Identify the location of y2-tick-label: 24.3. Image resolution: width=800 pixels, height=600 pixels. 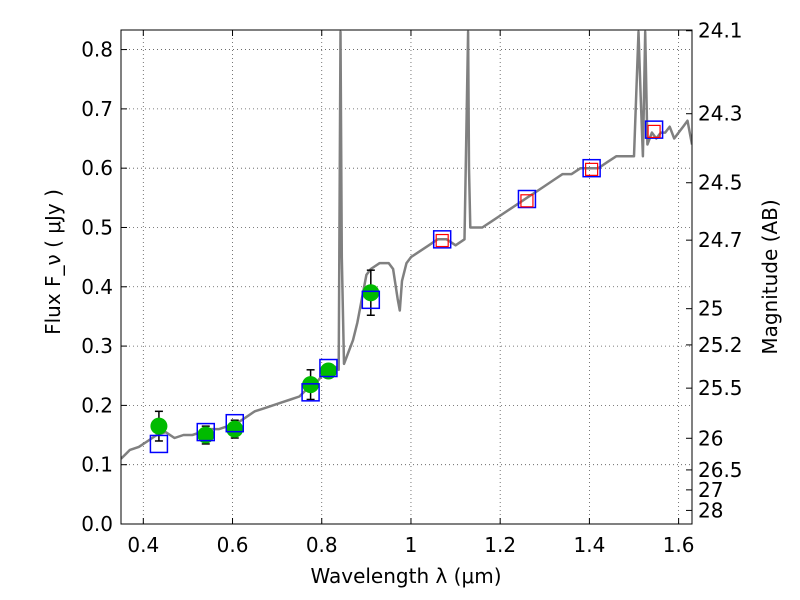
(720, 114).